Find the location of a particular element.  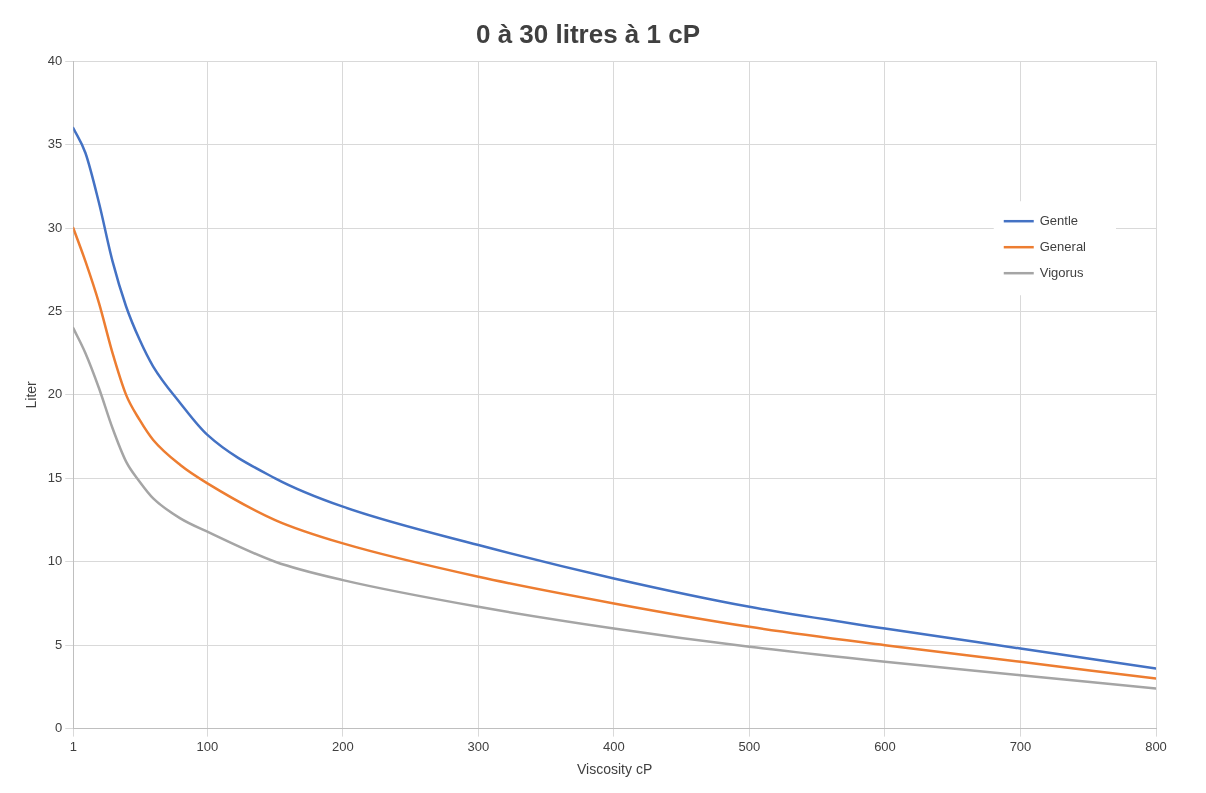

x-axis-title: Viscosity cP is located at coordinates (615, 769).